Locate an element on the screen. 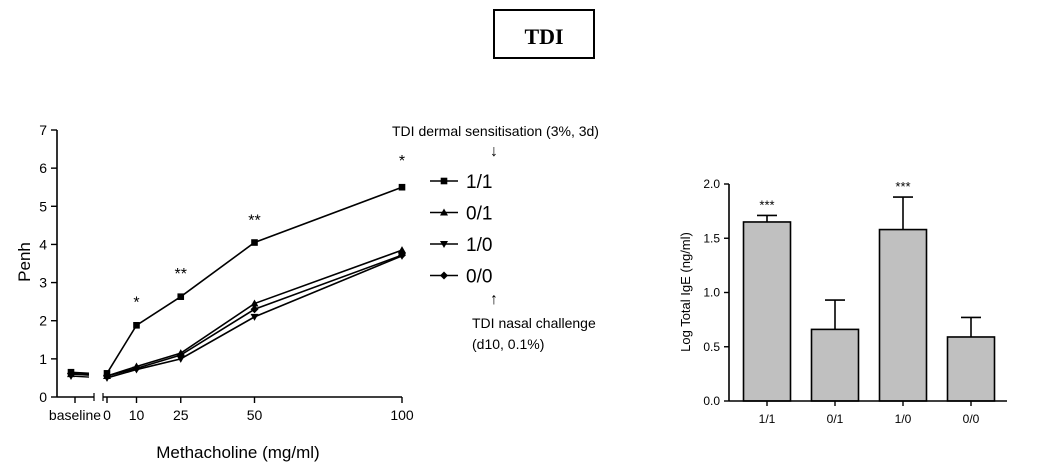  line-chart-x-axis-label: Methacholine (mg/ml) is located at coordinates (237, 452).